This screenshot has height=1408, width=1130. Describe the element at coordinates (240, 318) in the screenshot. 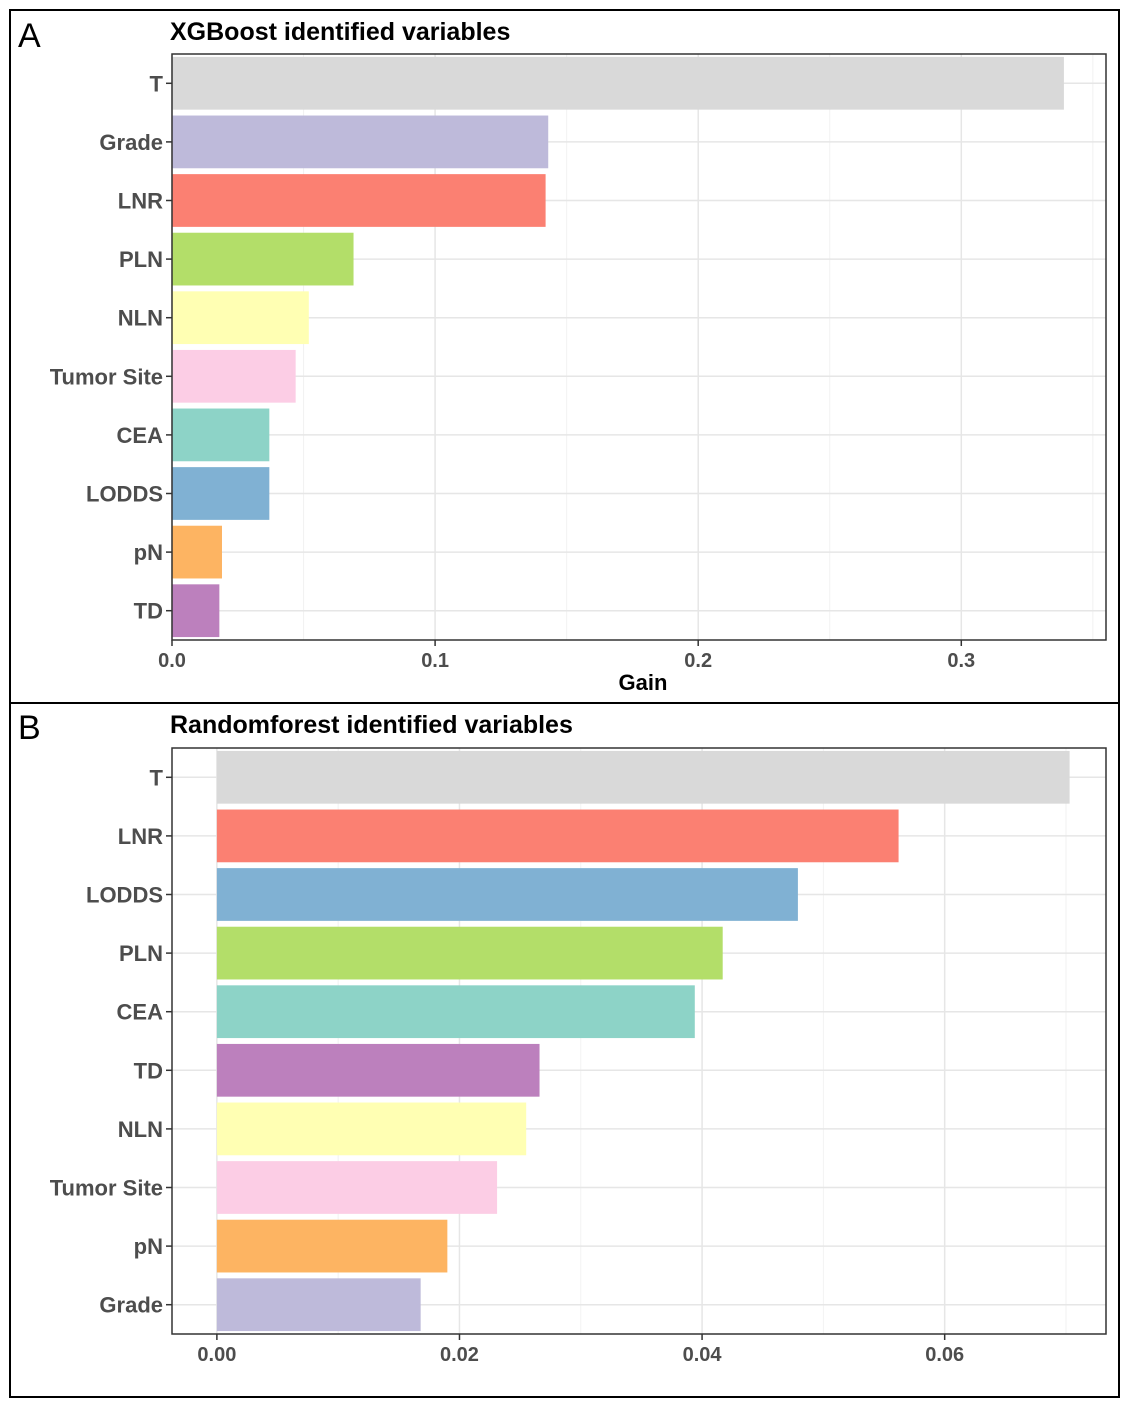

I see `panel-a-bar-nln` at that location.